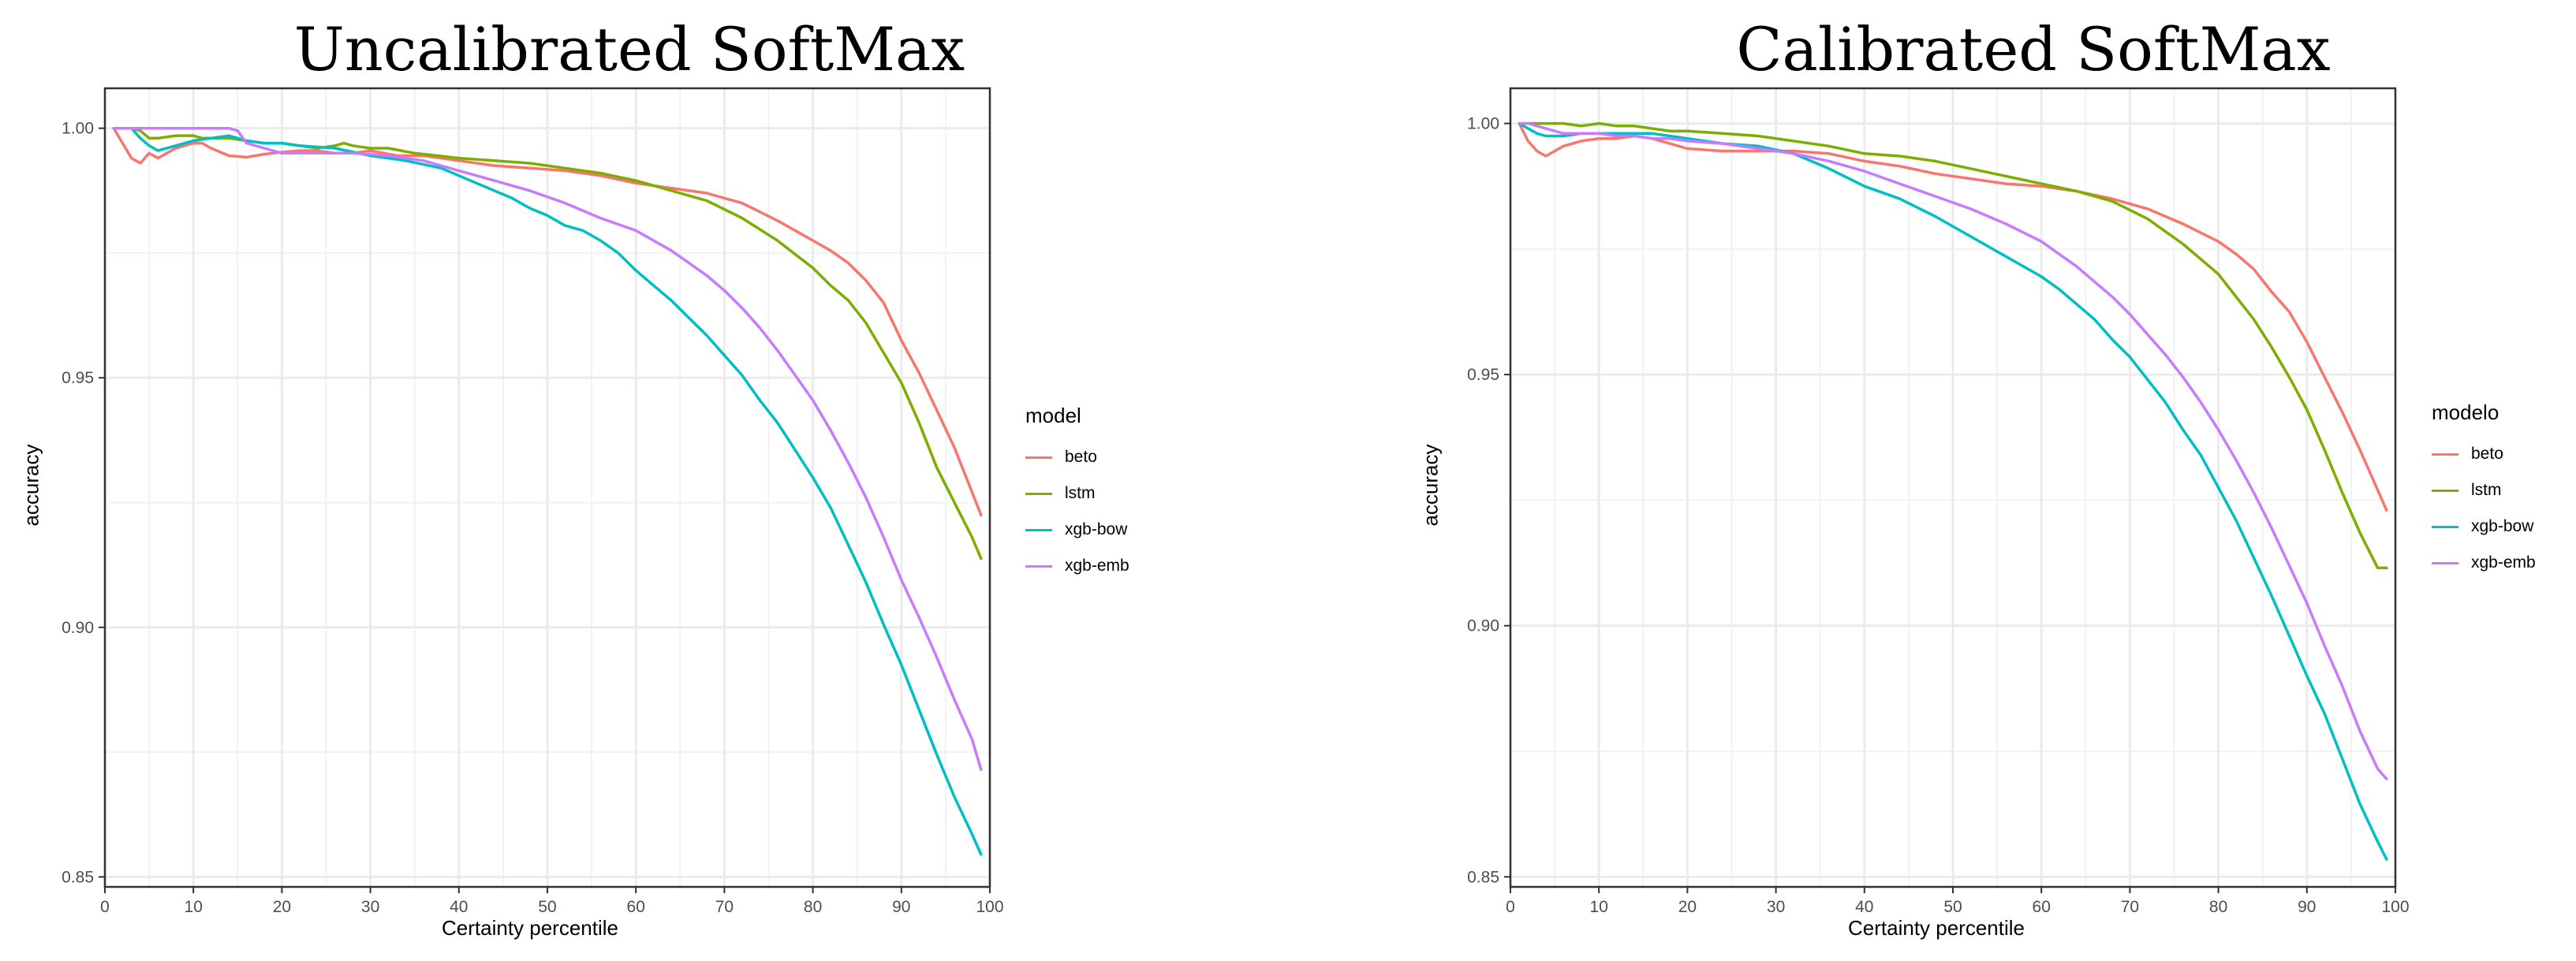  Describe the element at coordinates (530, 928) in the screenshot. I see `x-axis-label-left: Certainty percentile` at that location.